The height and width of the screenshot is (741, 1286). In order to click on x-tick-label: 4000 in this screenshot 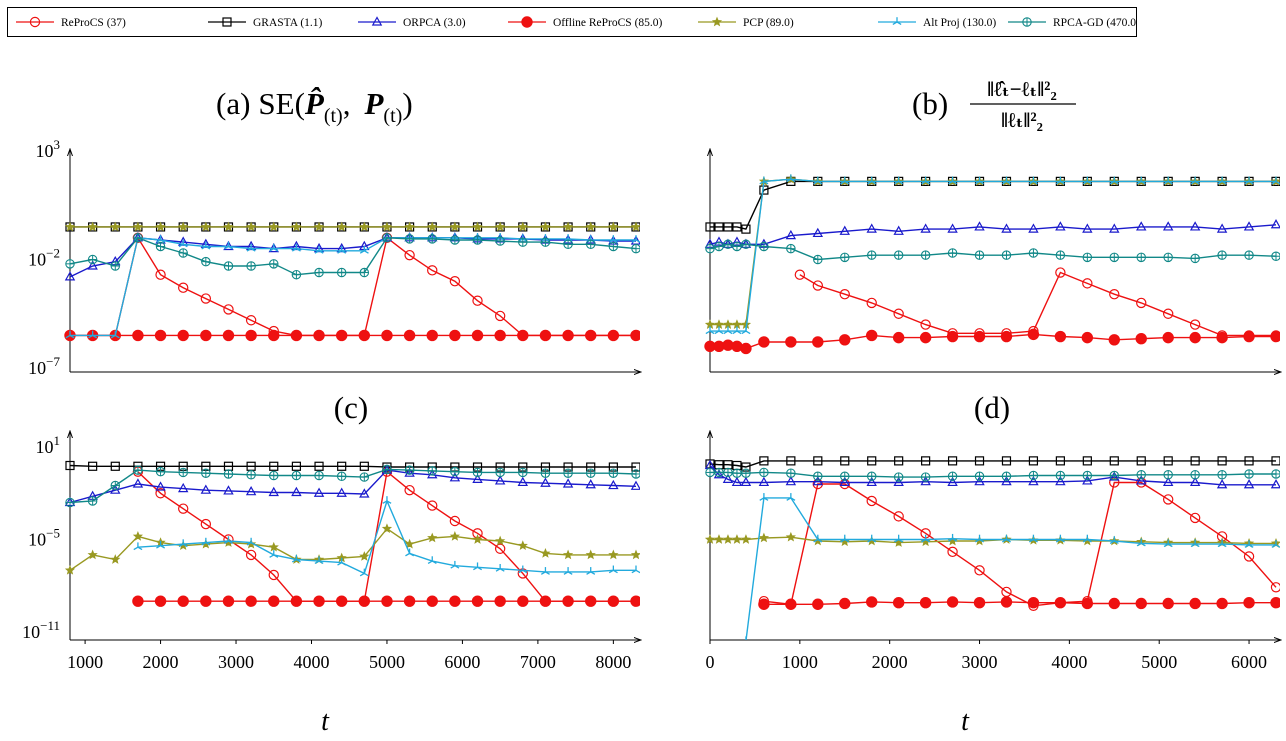, I will do `click(1069, 662)`.